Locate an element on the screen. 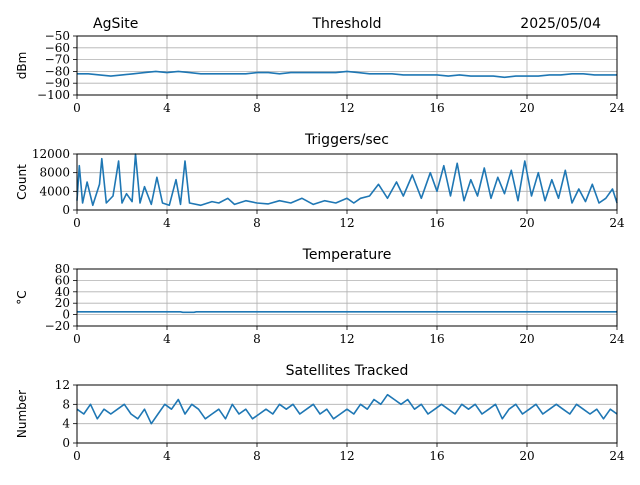 The image size is (640, 485). y-tick-label: 12 is located at coordinates (62, 385).